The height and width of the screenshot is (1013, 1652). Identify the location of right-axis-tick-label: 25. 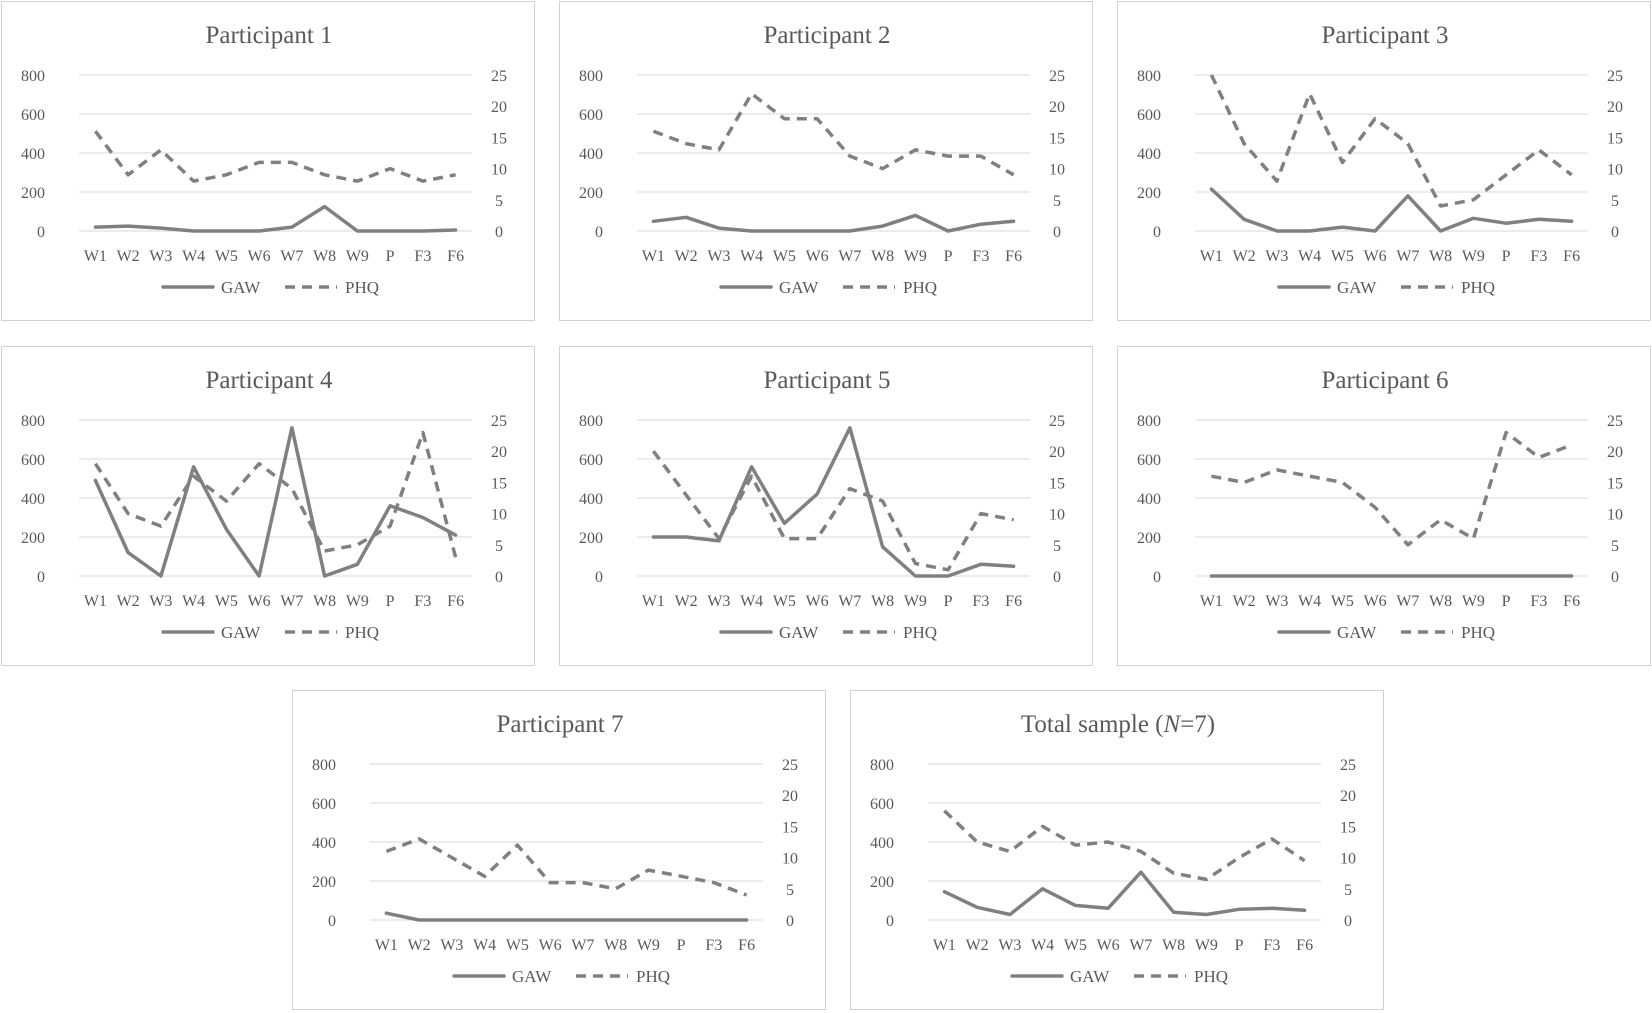
(1615, 76).